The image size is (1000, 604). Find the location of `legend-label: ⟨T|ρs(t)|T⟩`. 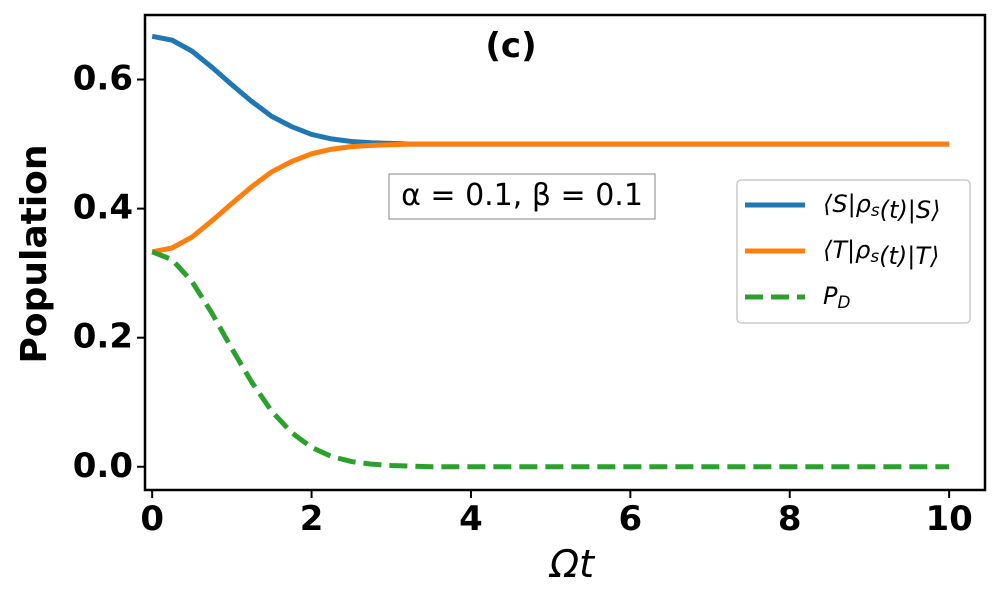

legend-label: ⟨T|ρs(t)|T⟩ is located at coordinates (881, 253).